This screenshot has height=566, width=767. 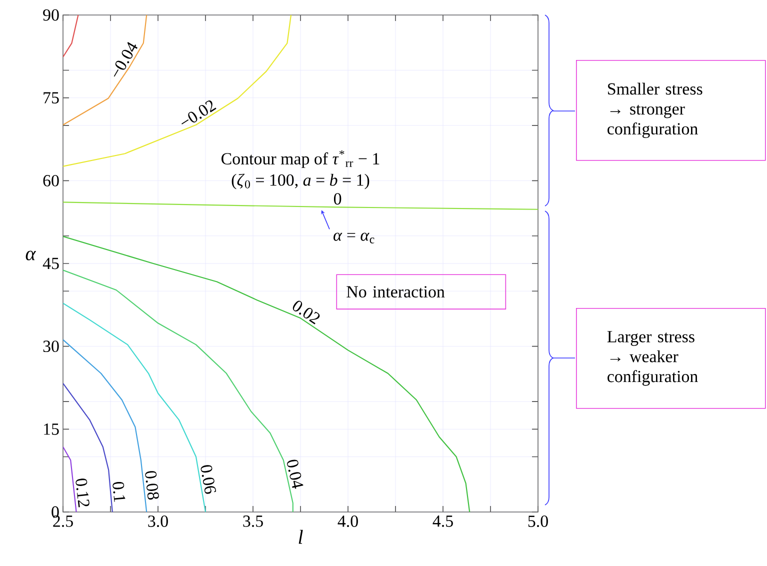 I want to click on y-tick-label: 60, so click(x=51, y=180).